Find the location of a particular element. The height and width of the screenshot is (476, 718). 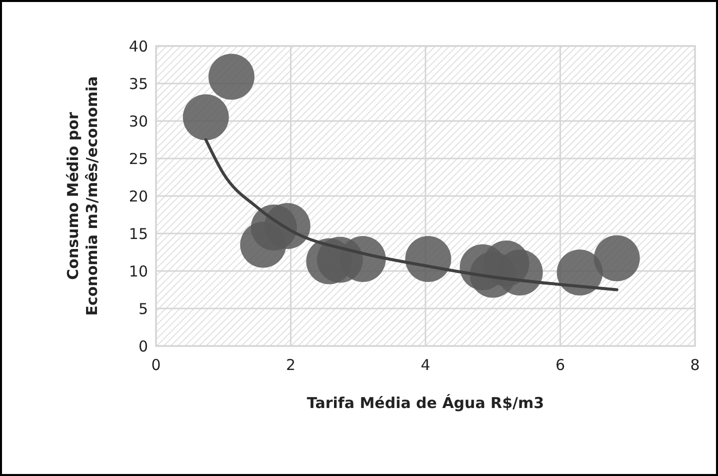

y-tick-label: 35 is located at coordinates (138, 83).